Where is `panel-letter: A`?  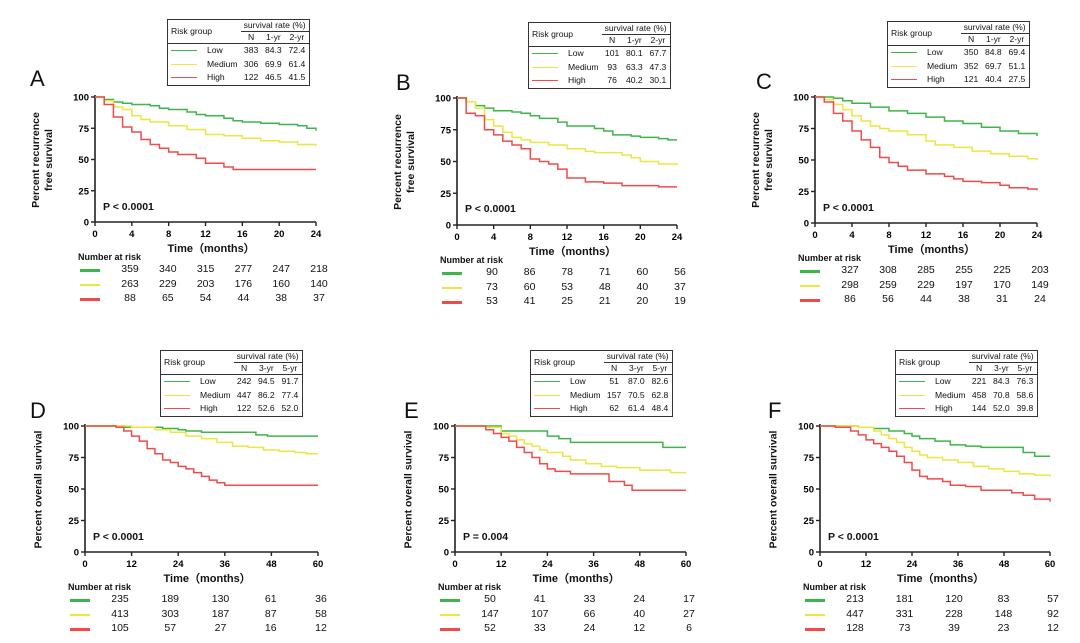
panel-letter: A is located at coordinates (37, 78).